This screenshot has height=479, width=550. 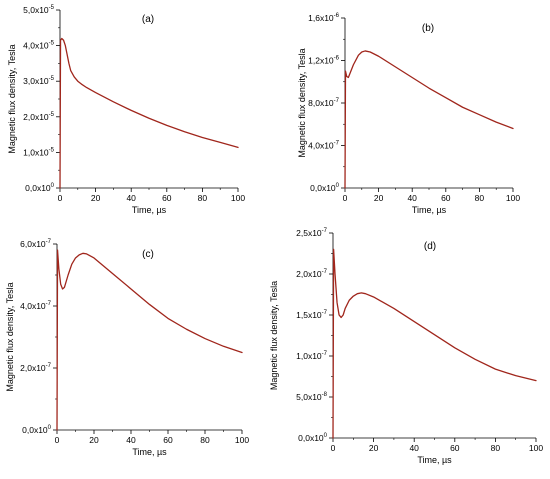 I want to click on y-tick-label: 2,0x10-5, so click(x=39, y=117).